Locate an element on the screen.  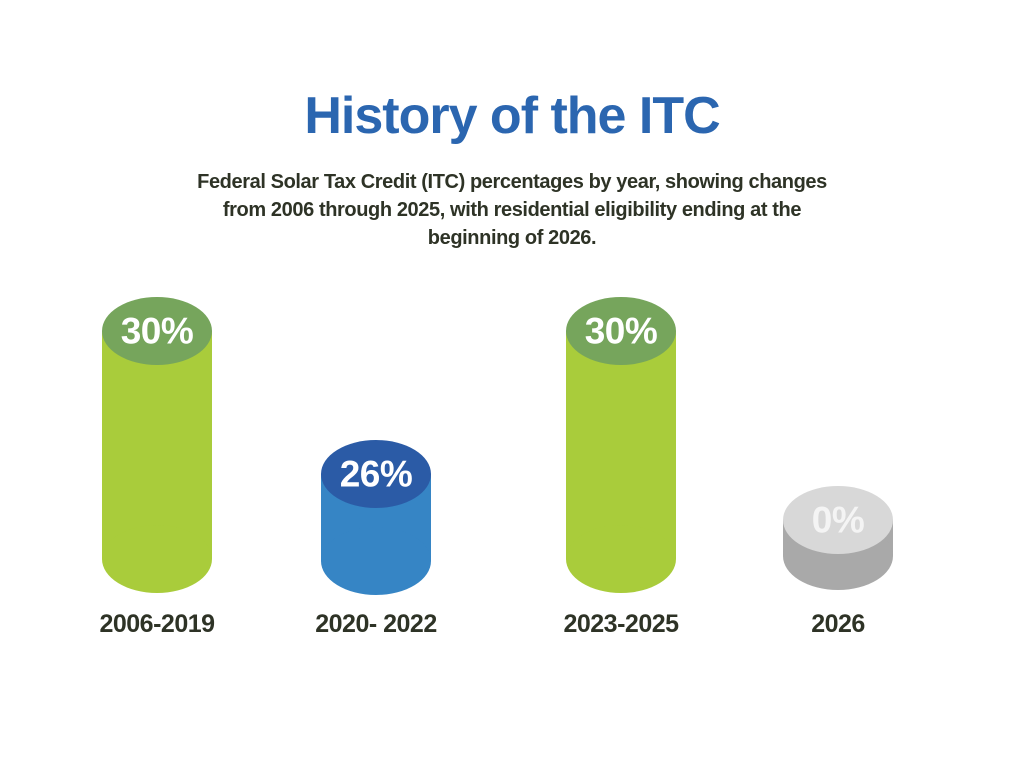
bar-category-label-2006-2019: 2006-2019 is located at coordinates (157, 624).